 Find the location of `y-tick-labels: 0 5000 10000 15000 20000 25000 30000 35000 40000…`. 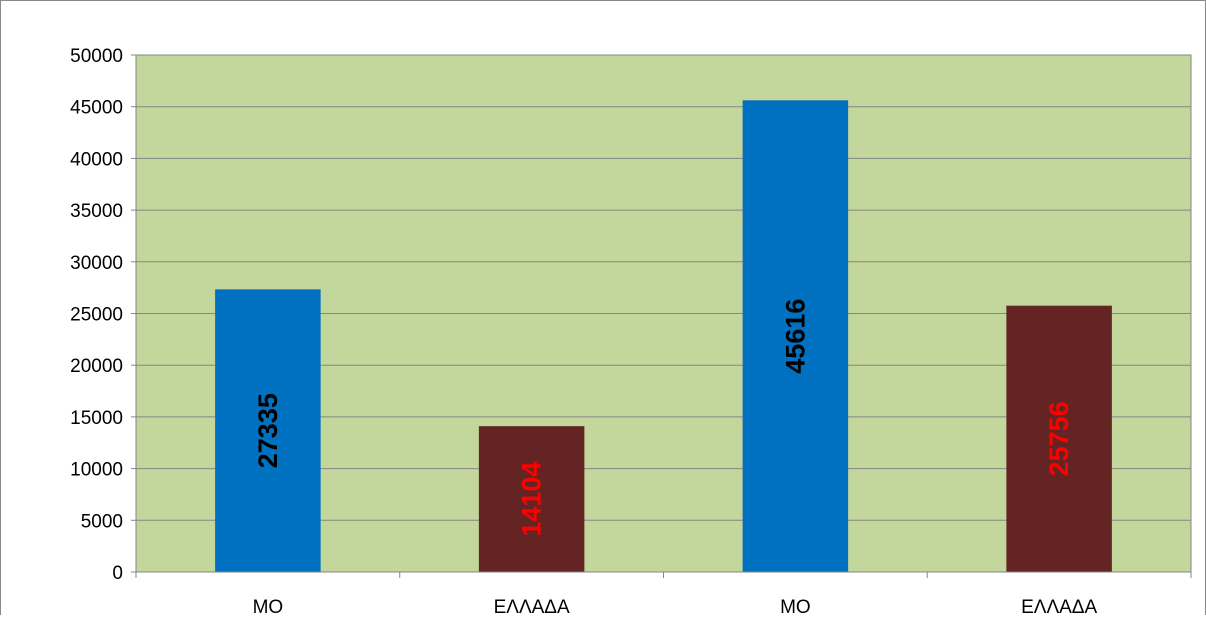

y-tick-labels: 0 5000 10000 15000 20000 25000 30000 35000 40000… is located at coordinates (96, 315).